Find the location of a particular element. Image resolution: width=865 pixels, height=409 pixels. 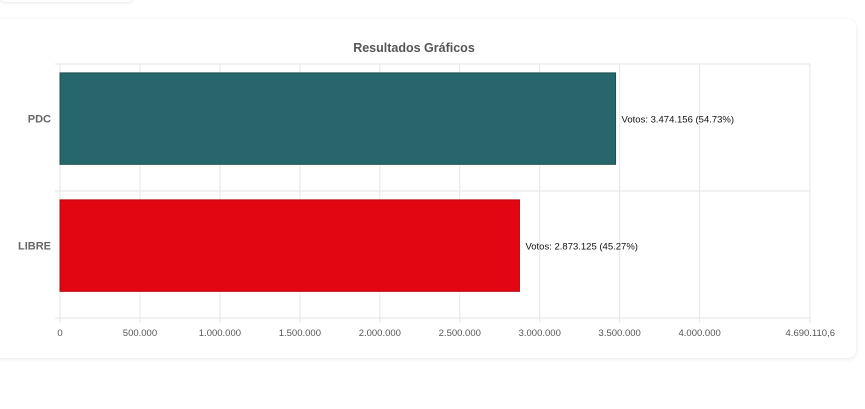

x-tick-label: 1.000.000 is located at coordinates (220, 333).